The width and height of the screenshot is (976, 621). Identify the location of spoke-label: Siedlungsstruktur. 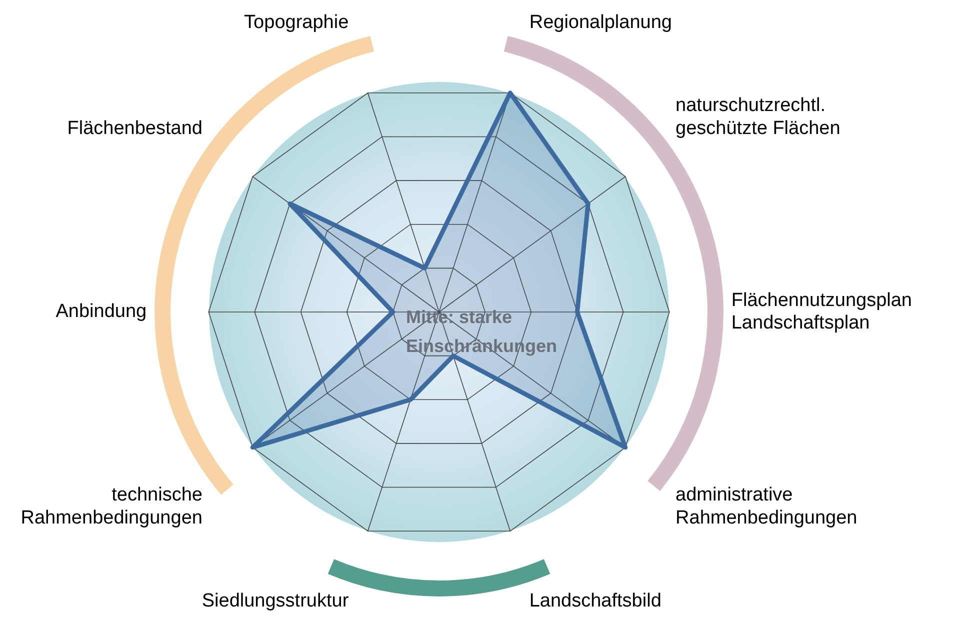
(276, 601).